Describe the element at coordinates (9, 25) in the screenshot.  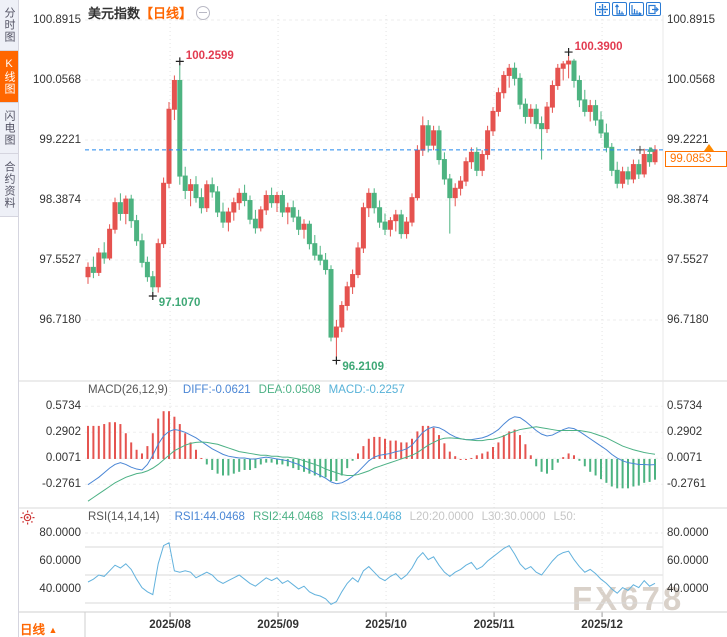
I see `sidebar-item-分时图: 分时图` at that location.